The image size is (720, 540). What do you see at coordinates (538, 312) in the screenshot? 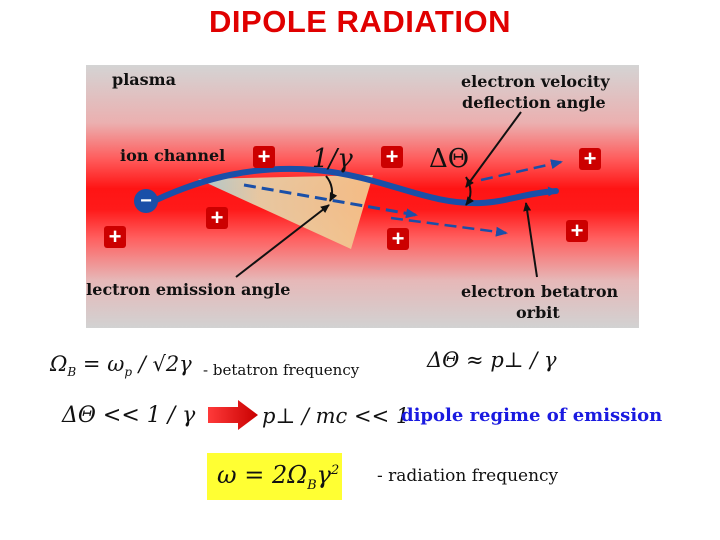
I see `betatron-orbit-label-2: orbit` at bounding box center [538, 312].